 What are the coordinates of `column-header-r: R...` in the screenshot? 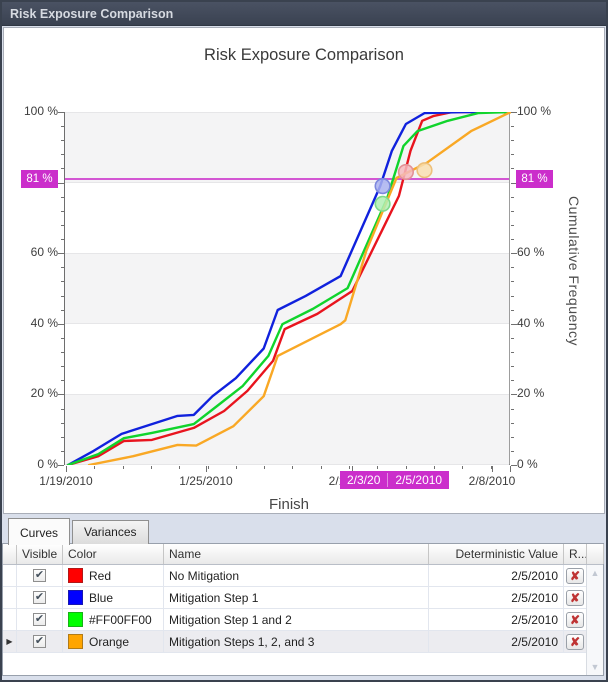 It's located at (575, 554).